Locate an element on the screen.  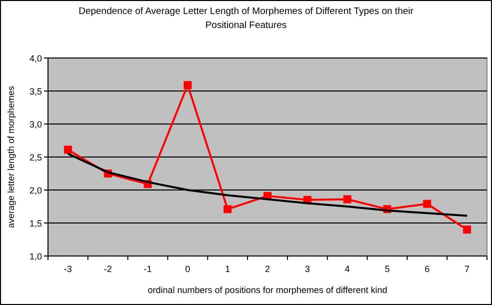
y-tick-label: 2,5 is located at coordinates (35, 157).